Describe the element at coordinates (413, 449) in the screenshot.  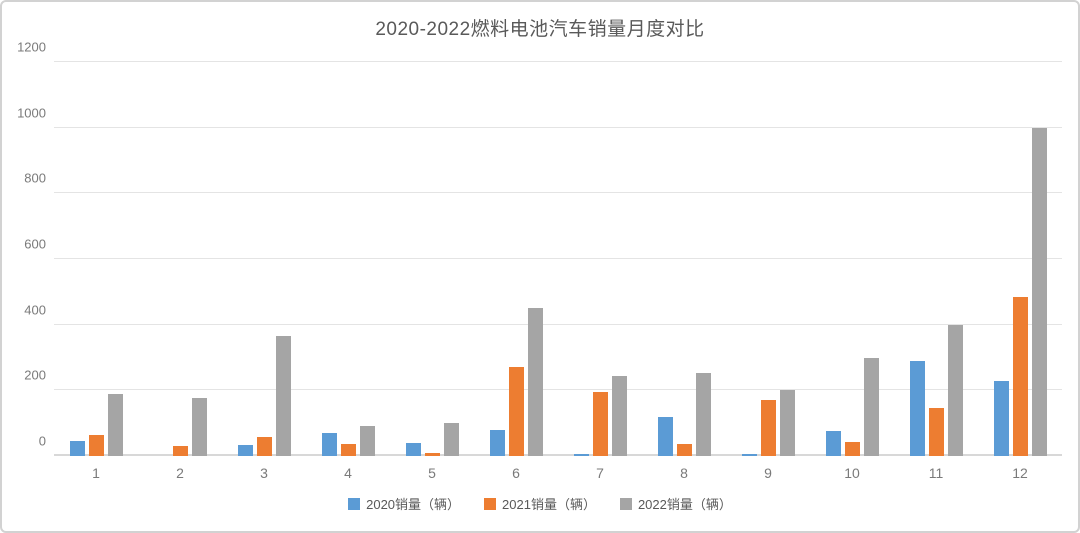
I see `bar-2020销量（辆）-month-5` at that location.